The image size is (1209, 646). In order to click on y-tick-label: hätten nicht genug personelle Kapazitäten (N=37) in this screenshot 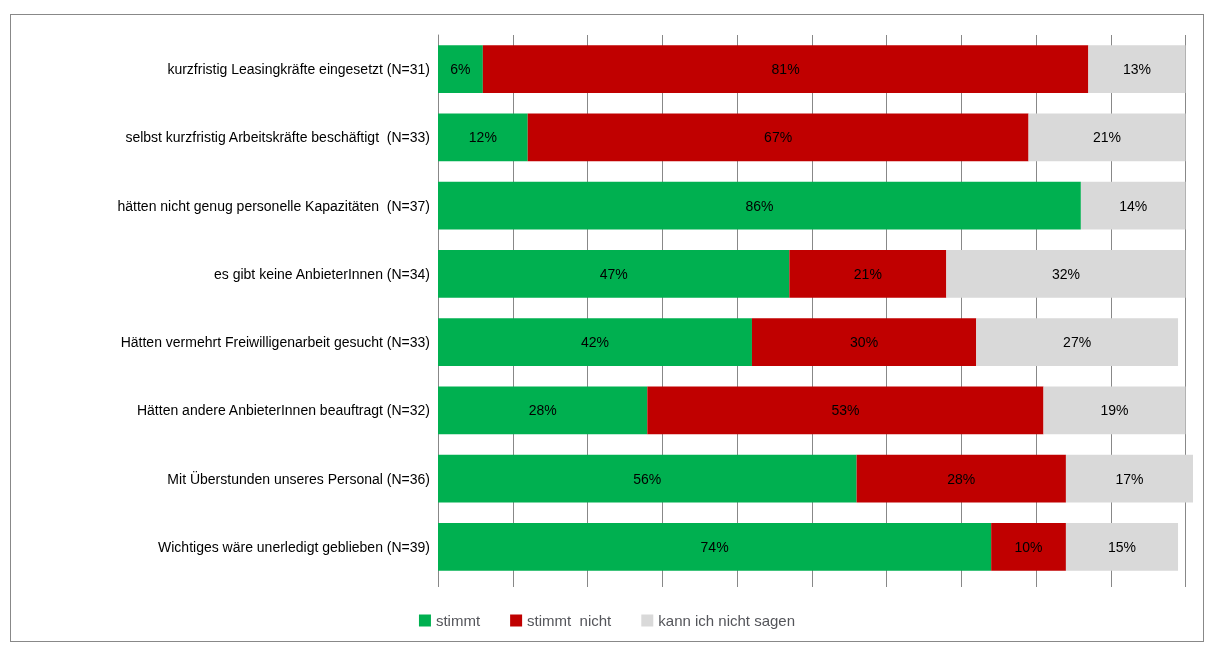, I will do `click(273, 205)`.